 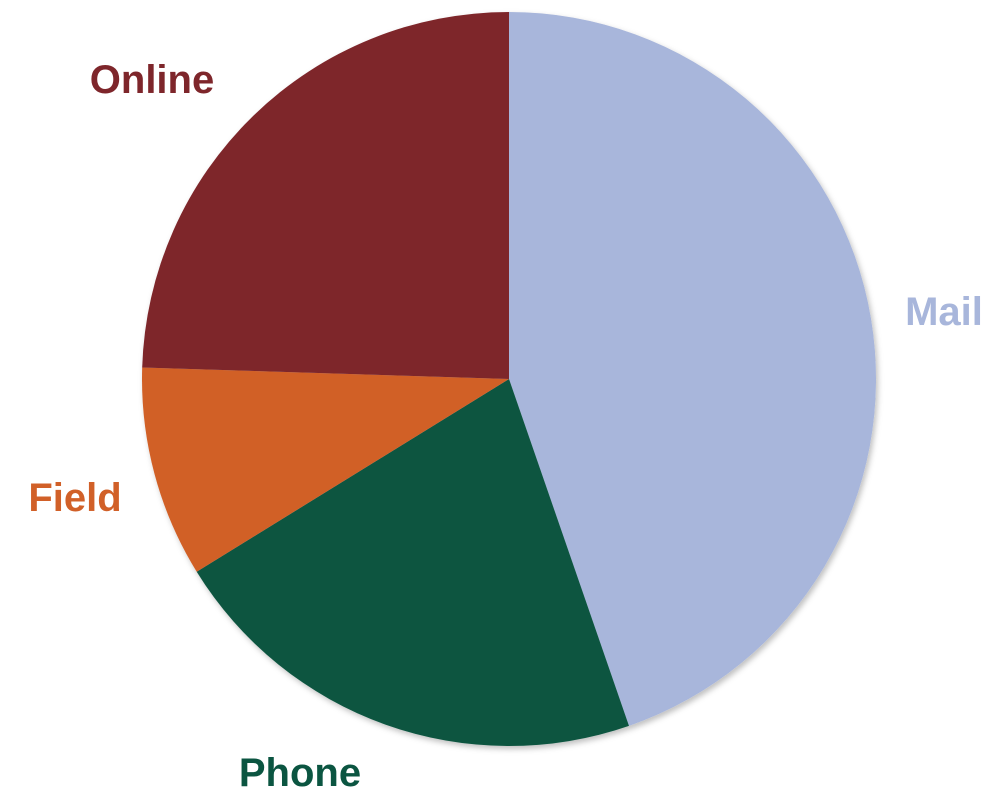 I want to click on slice-label-phone: Phone, so click(x=300, y=773).